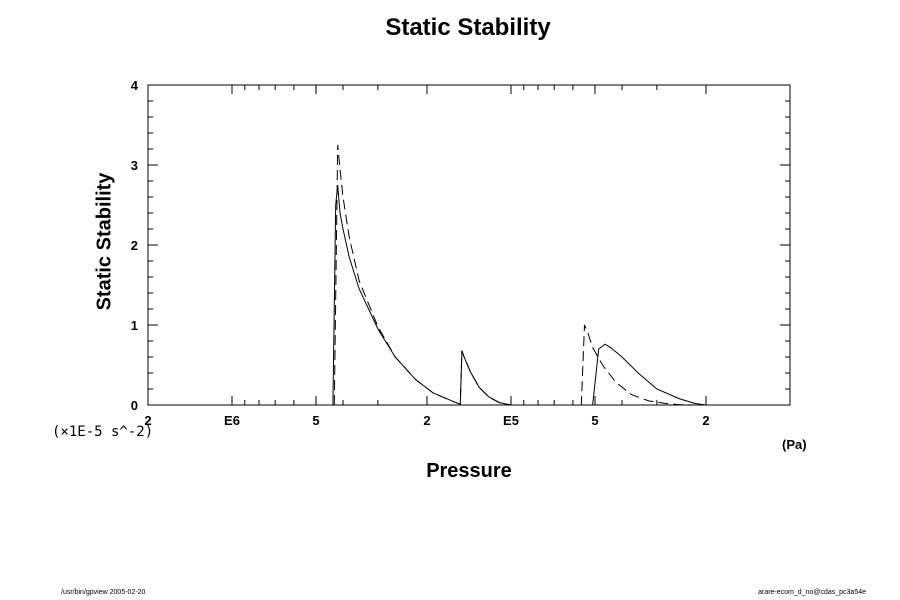 Image resolution: width=900 pixels, height=600 pixels. I want to click on y-tick-label: 2, so click(134, 245).